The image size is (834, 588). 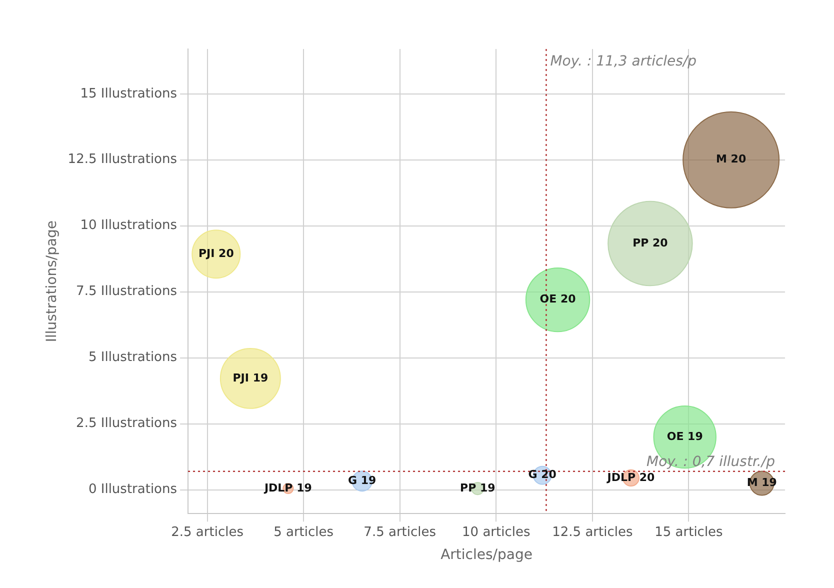 I want to click on data-label: PP 20, so click(x=650, y=243).